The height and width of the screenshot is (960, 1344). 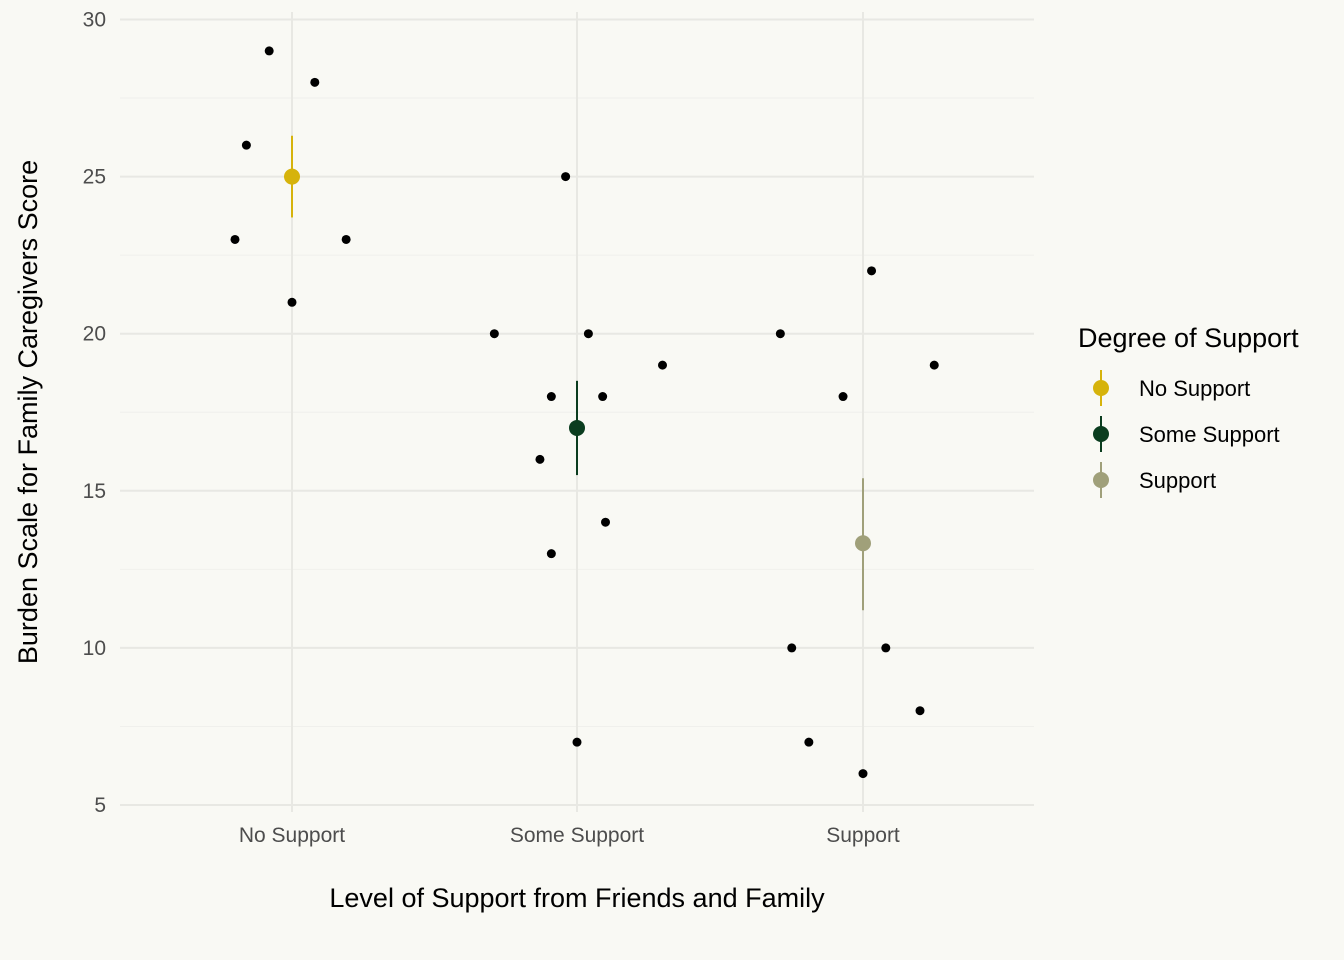 I want to click on x-tick-label: No Support, so click(x=292, y=835).